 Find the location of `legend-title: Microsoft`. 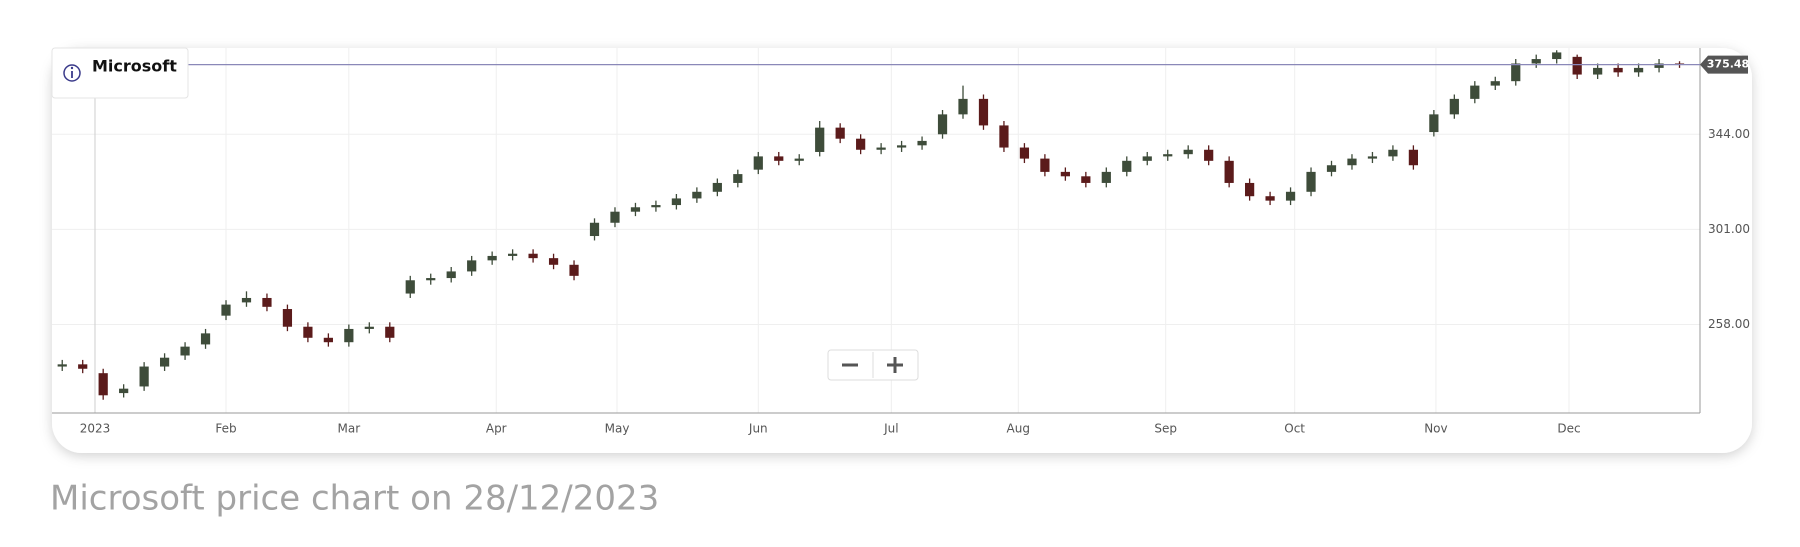

legend-title: Microsoft is located at coordinates (134, 66).